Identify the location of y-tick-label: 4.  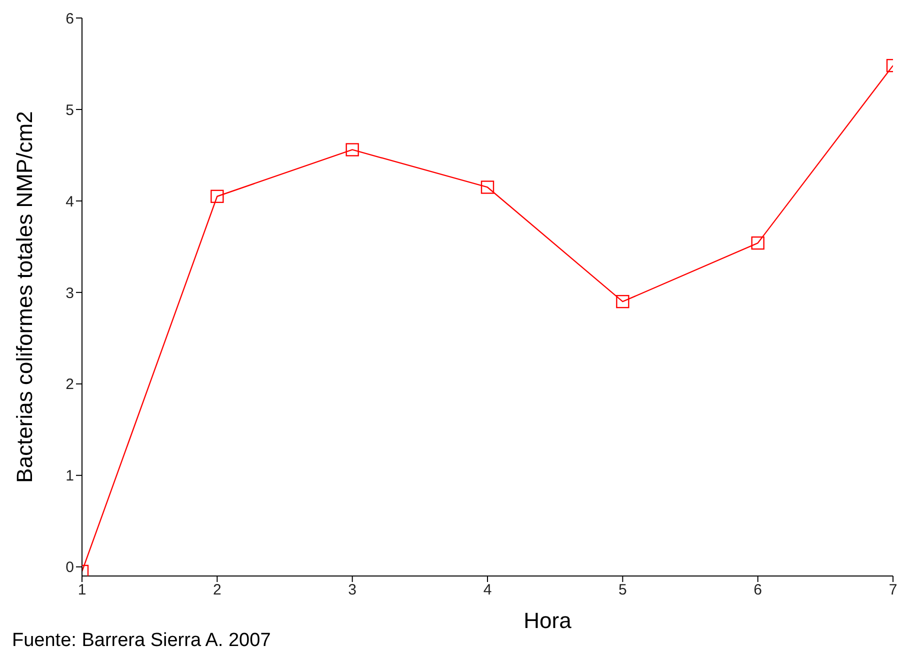
(70, 201).